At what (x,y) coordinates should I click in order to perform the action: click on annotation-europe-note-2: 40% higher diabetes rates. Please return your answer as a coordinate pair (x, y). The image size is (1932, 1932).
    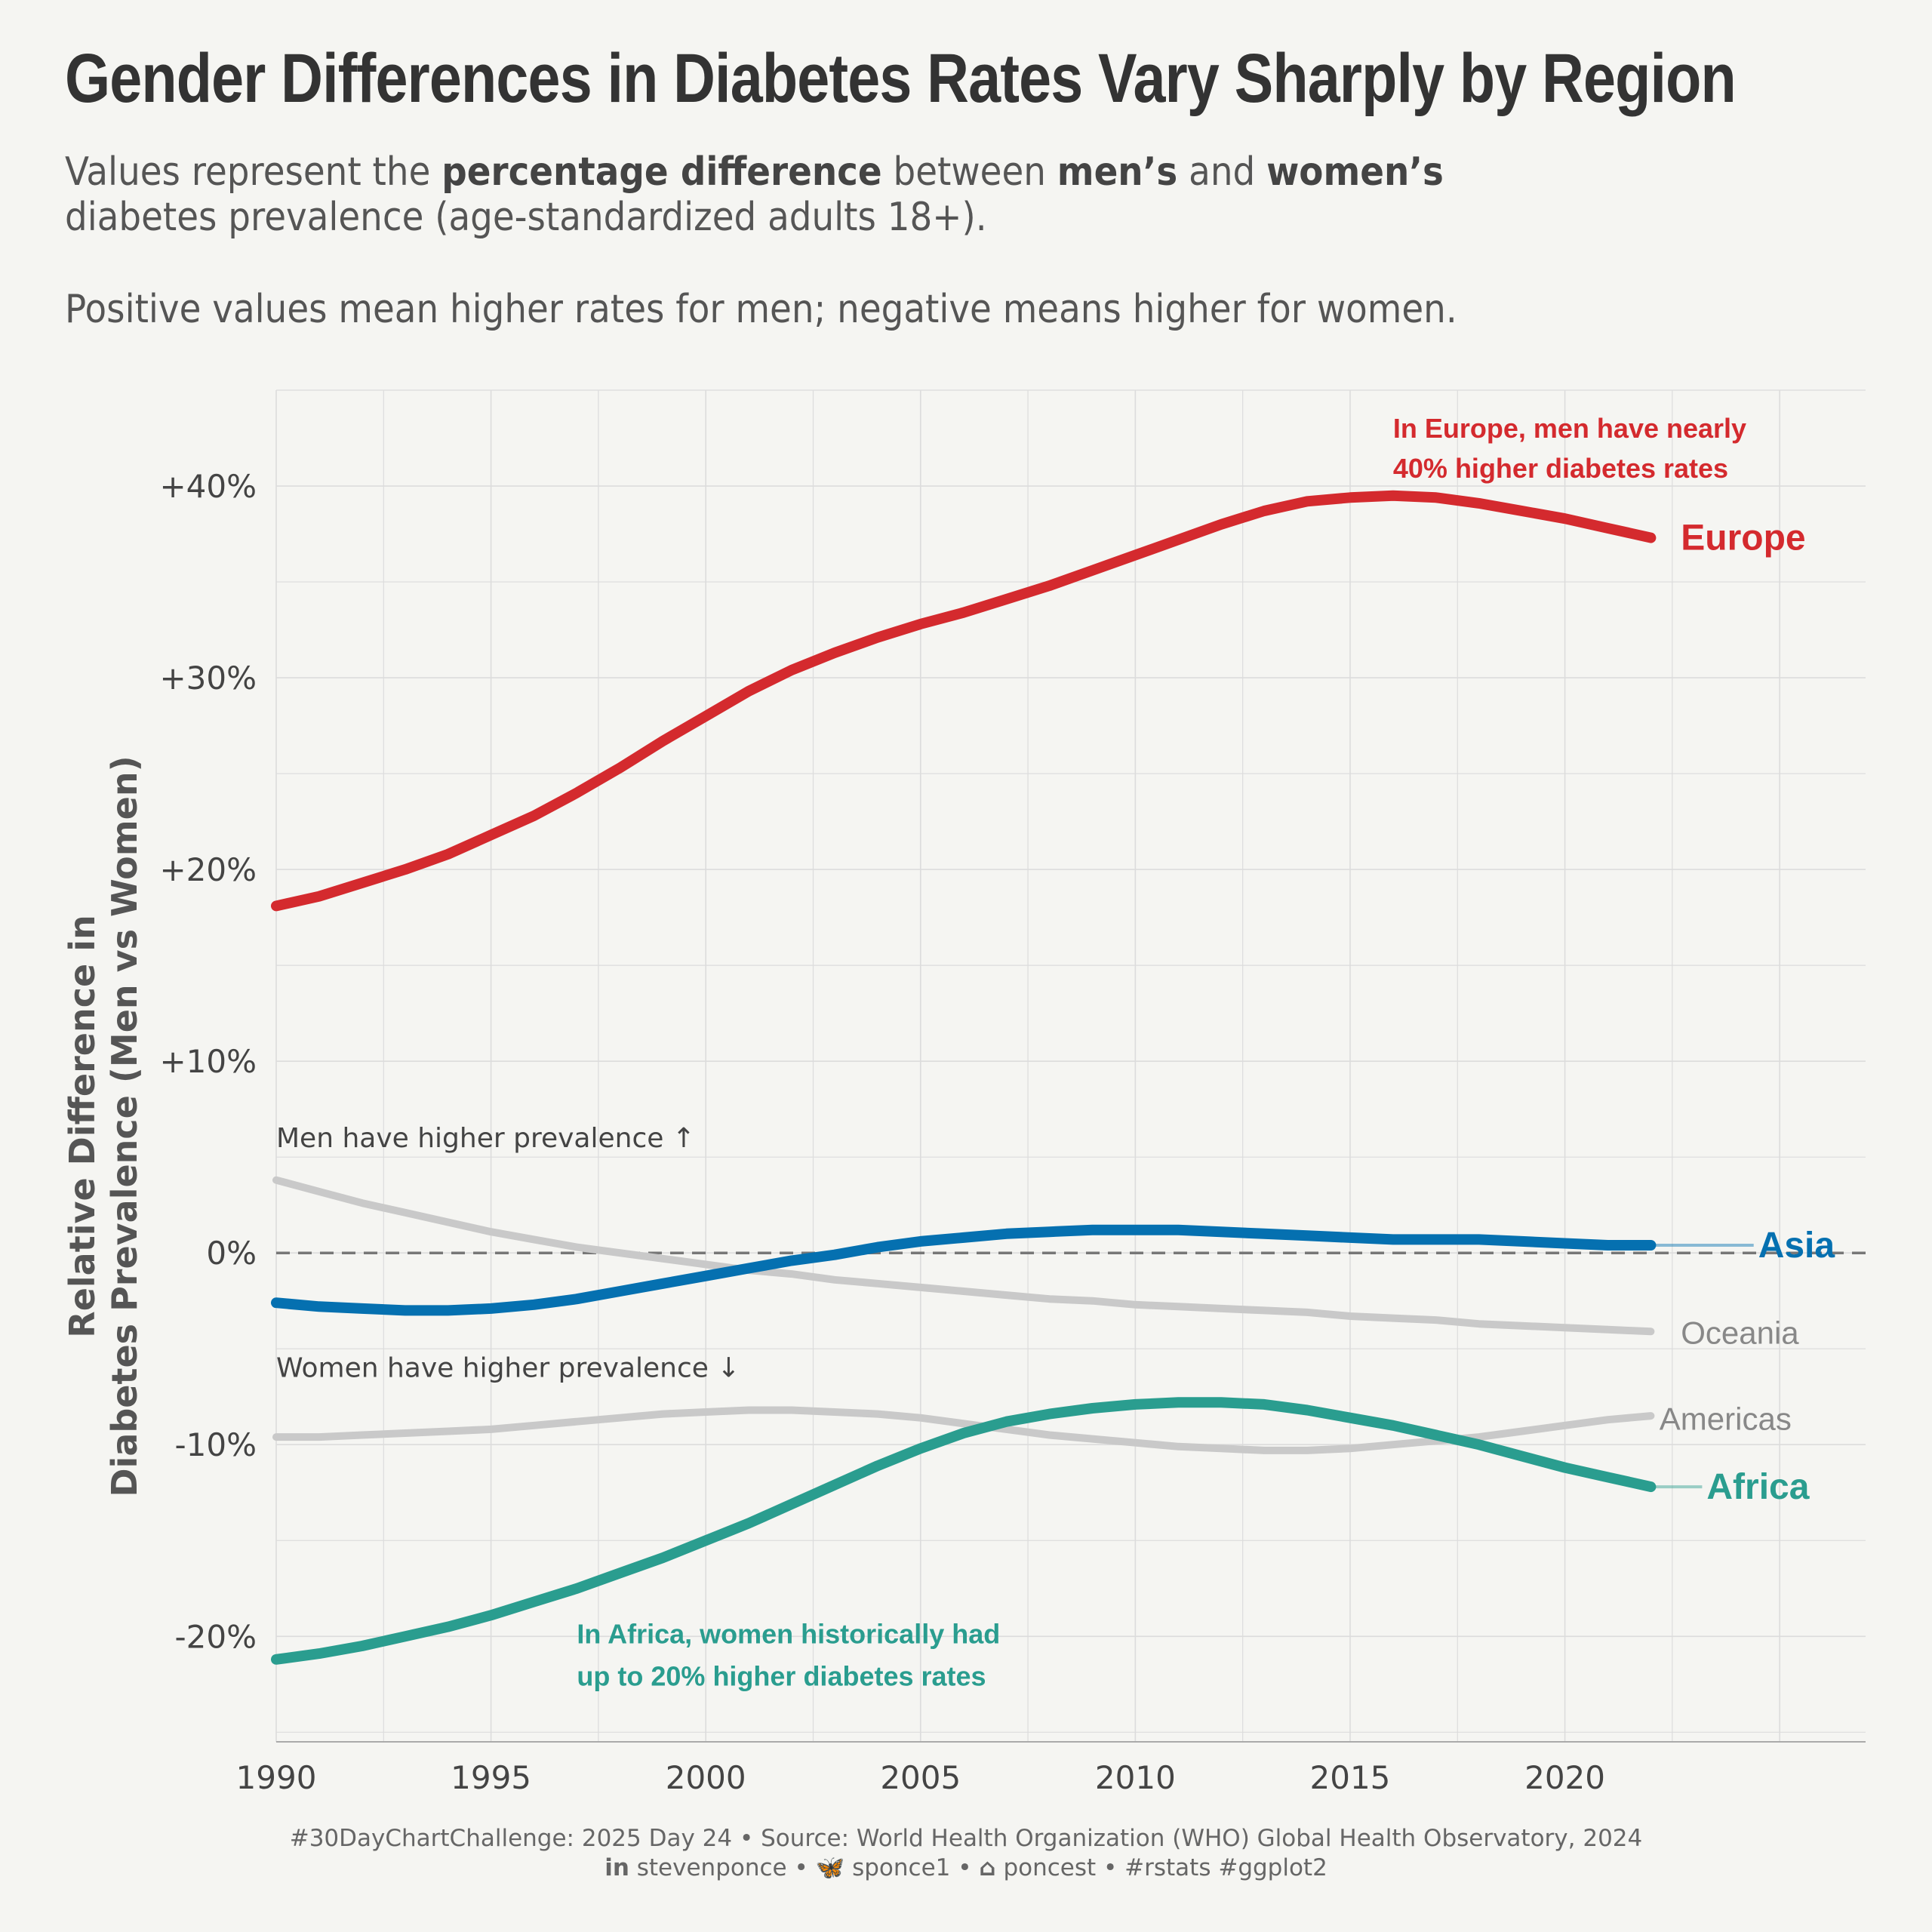
    Looking at the image, I should click on (1560, 468).